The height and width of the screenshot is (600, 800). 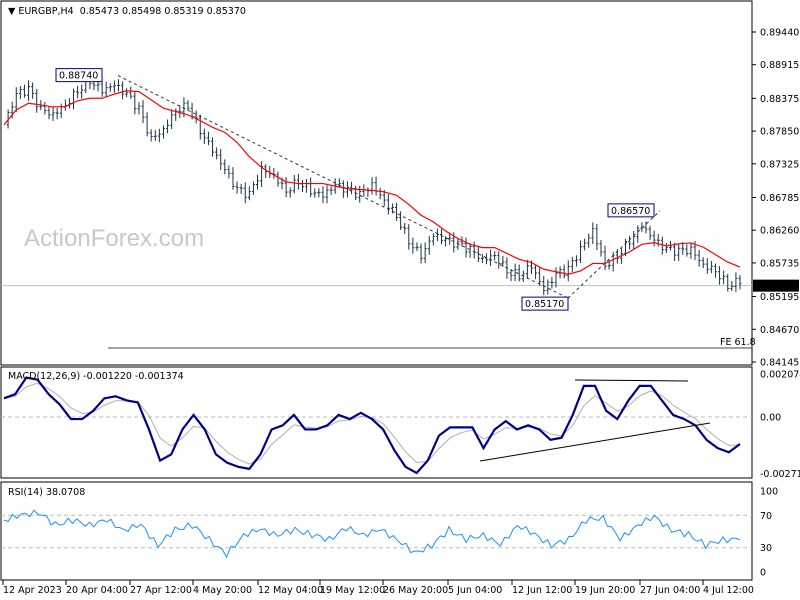 I want to click on swing-high-price-label-box, so click(x=631, y=210).